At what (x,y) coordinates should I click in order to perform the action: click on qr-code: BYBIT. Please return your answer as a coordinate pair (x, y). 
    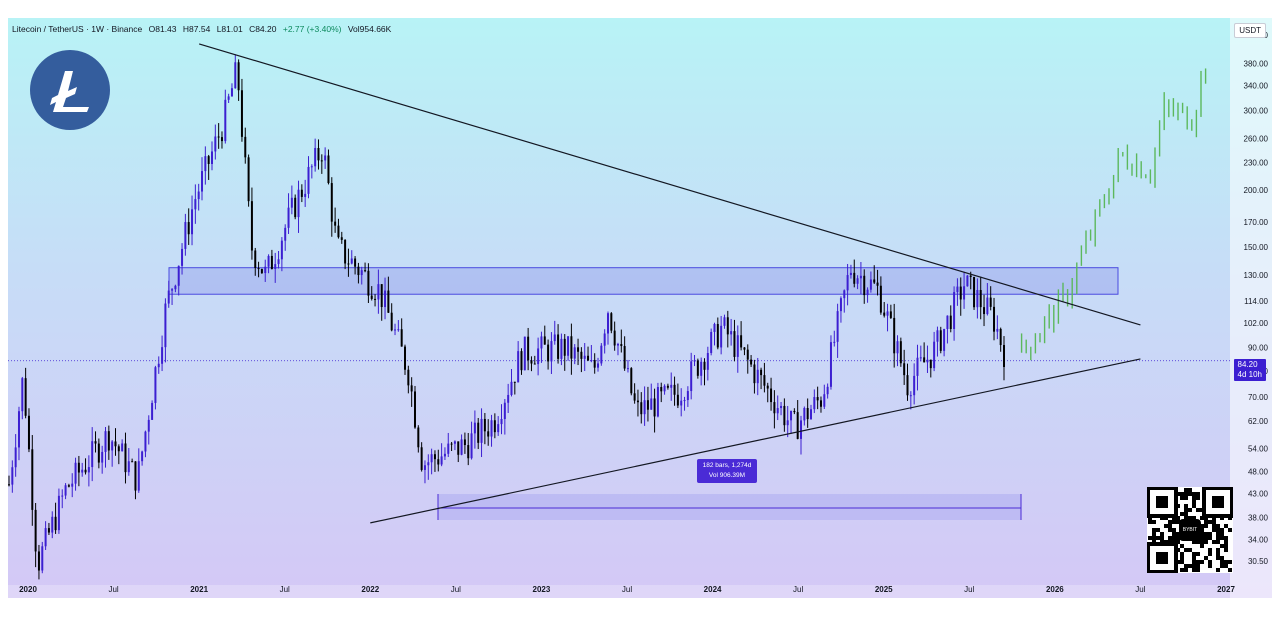
    Looking at the image, I should click on (1190, 530).